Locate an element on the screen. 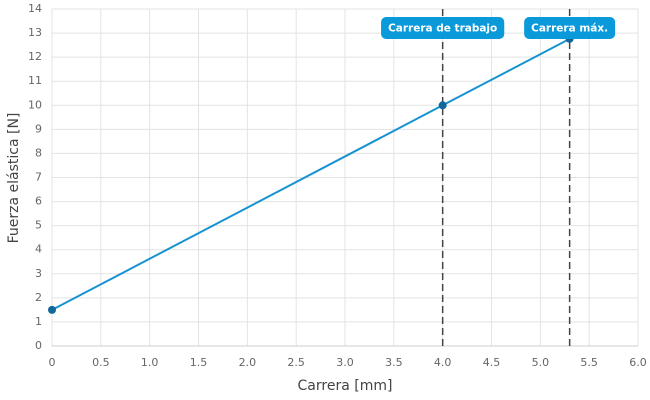 Image resolution: width=650 pixels, height=400 pixels. y-tick-label: 1 is located at coordinates (38, 321).